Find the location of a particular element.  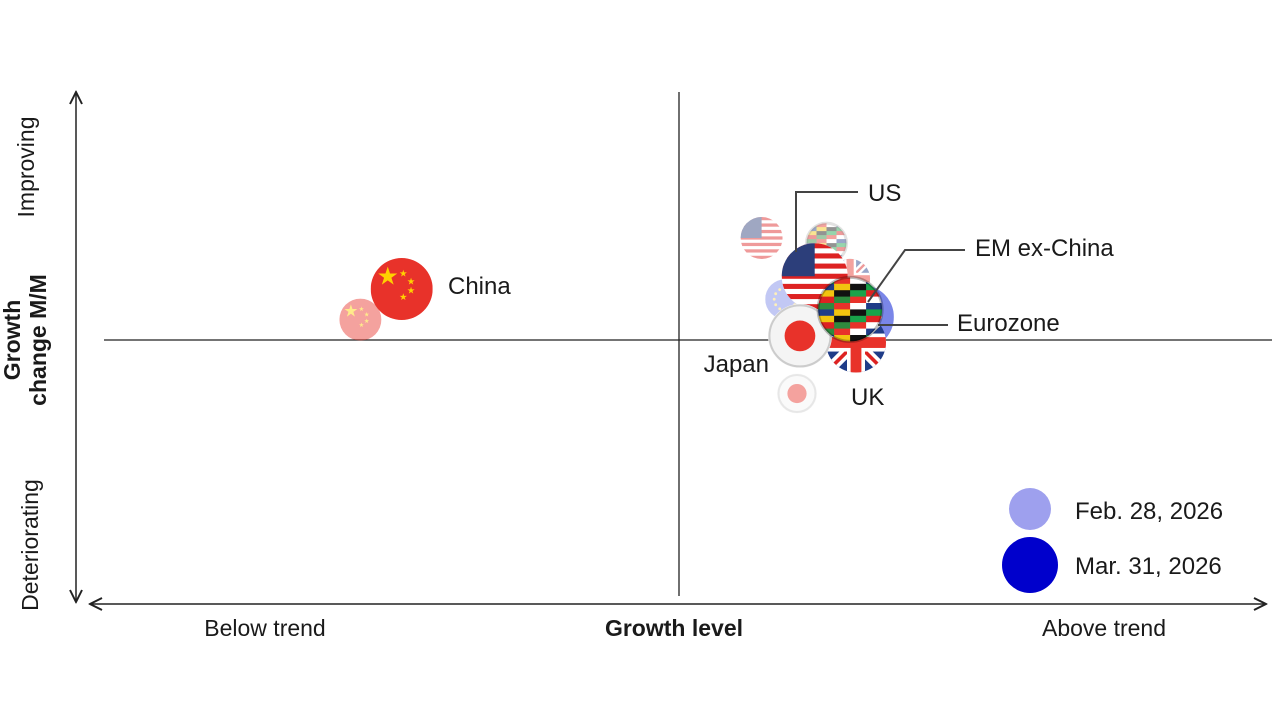

legend-label-feb: Feb. 28, 2026 is located at coordinates (1149, 511).